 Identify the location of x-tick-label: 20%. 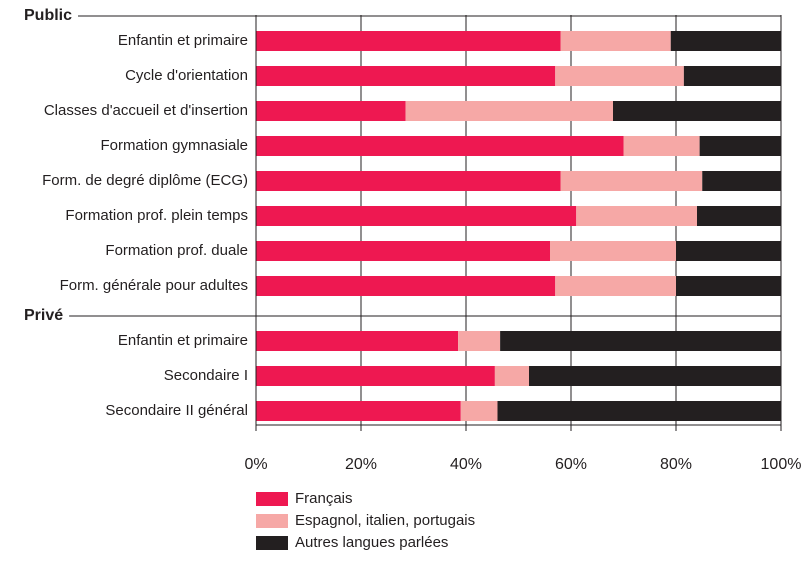
(361, 464).